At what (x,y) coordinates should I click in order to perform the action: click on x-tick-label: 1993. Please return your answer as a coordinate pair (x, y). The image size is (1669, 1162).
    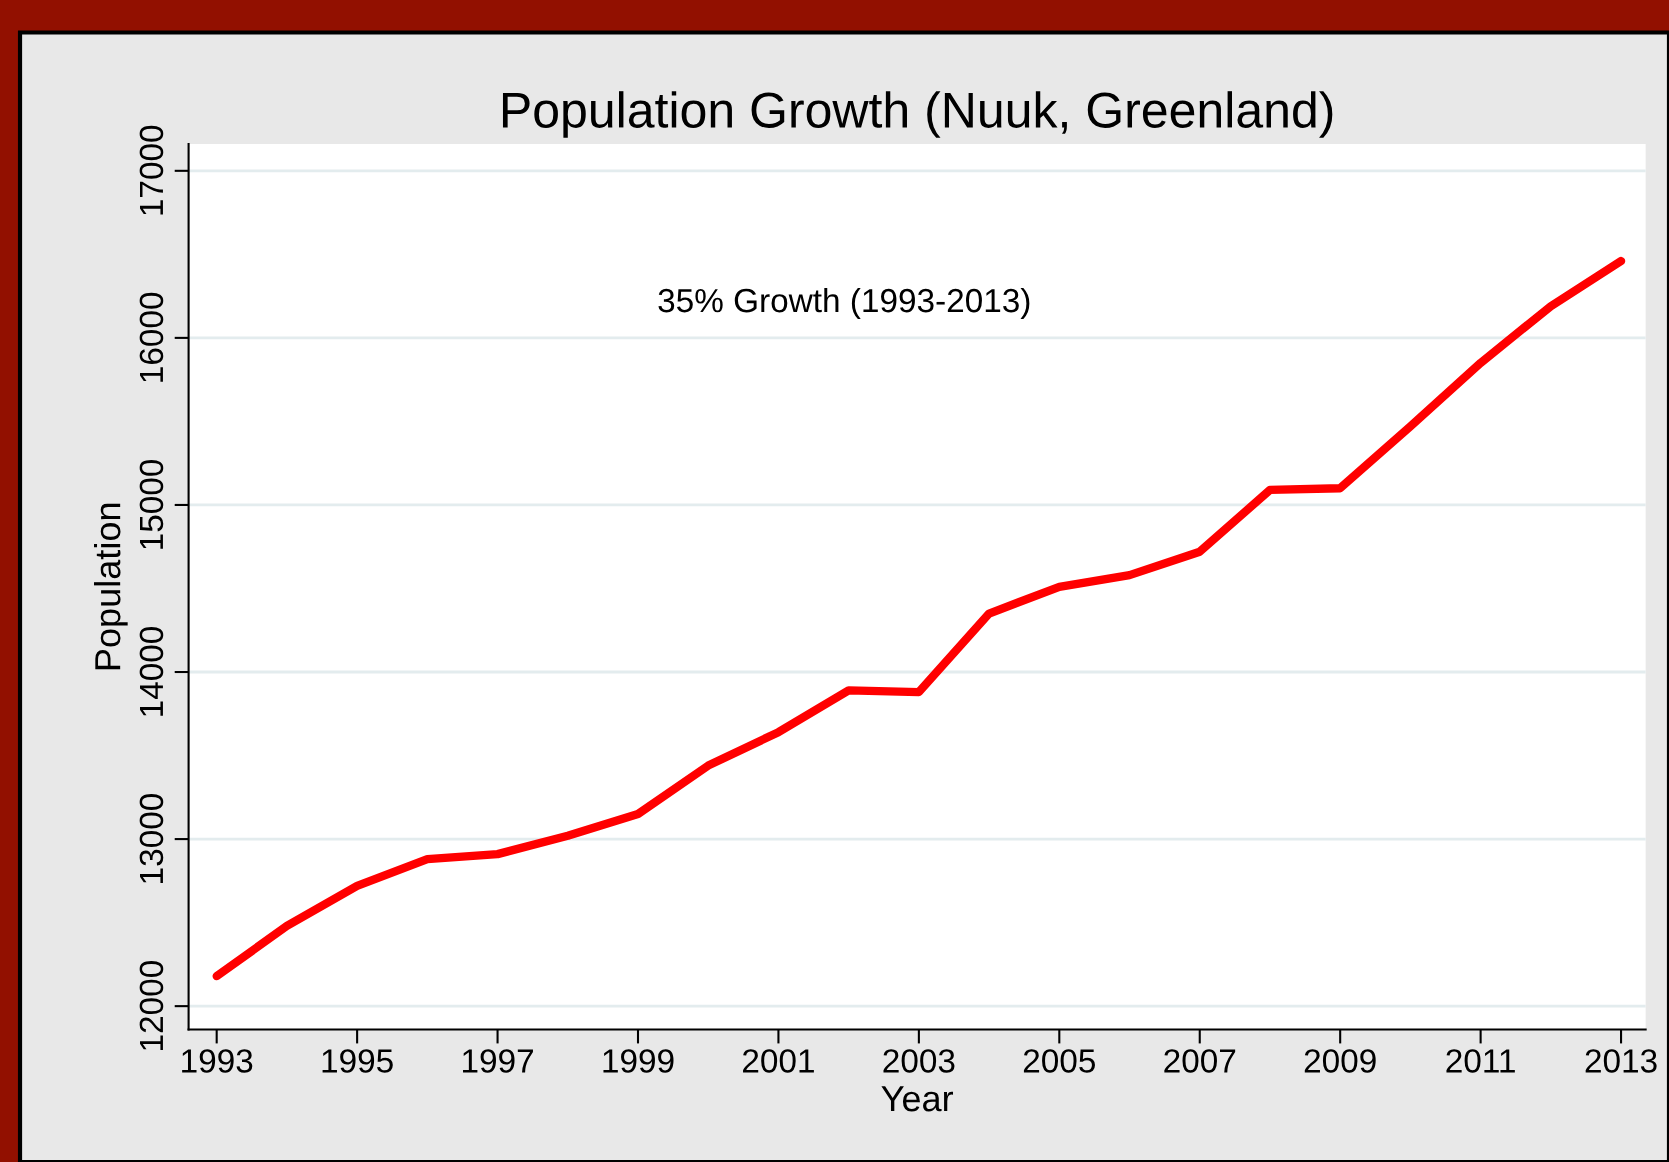
    Looking at the image, I should click on (217, 1061).